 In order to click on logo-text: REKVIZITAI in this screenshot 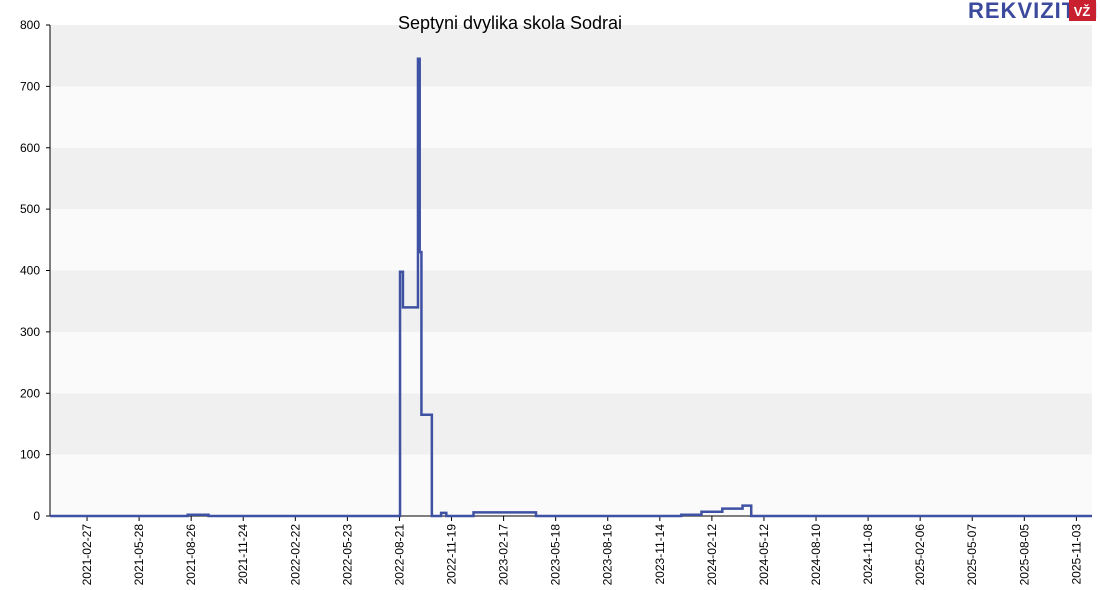, I will do `click(1033, 11)`.